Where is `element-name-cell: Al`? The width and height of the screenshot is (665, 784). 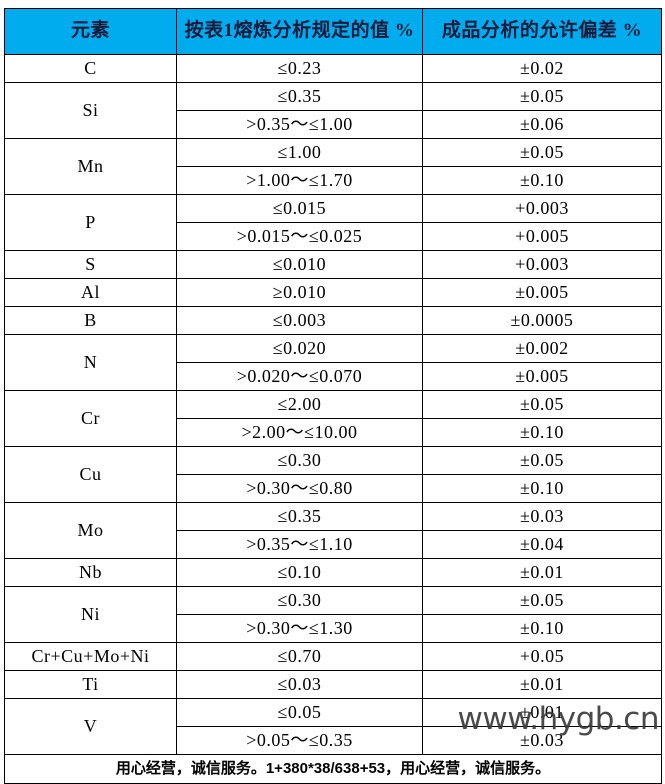
element-name-cell: Al is located at coordinates (90, 292).